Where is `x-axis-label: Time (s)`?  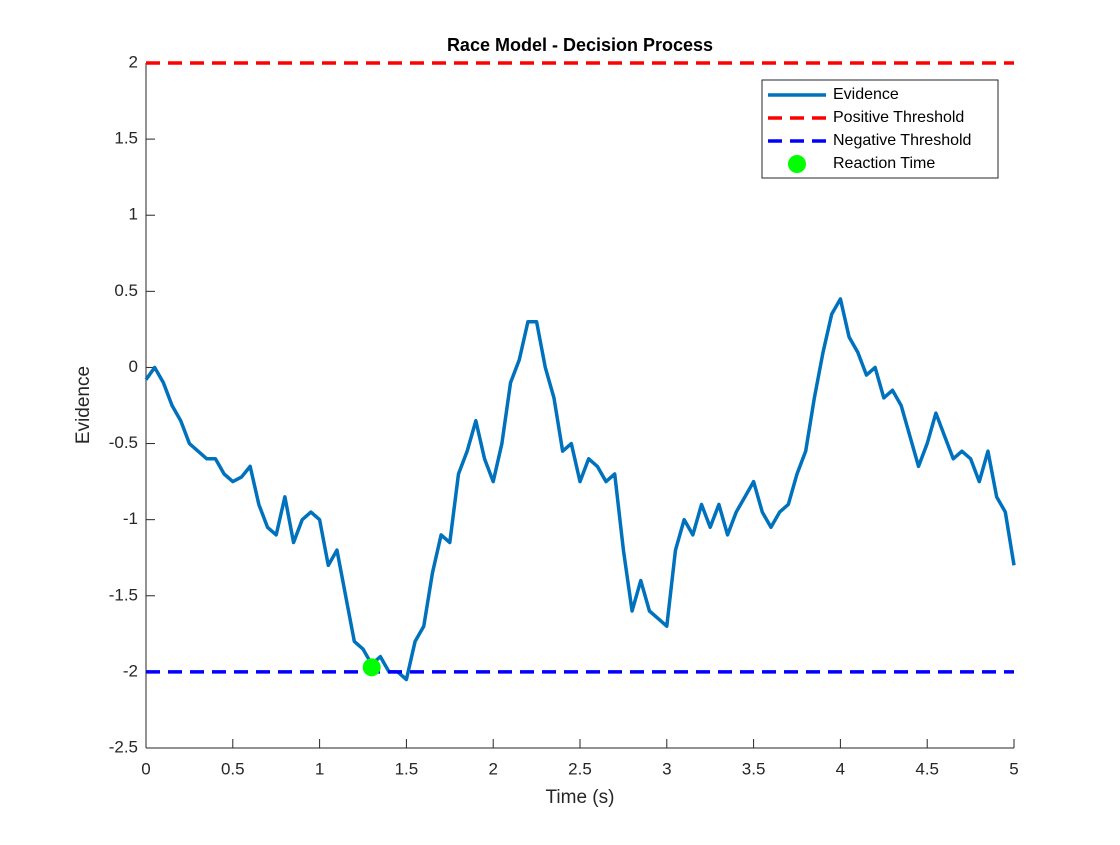 x-axis-label: Time (s) is located at coordinates (580, 797).